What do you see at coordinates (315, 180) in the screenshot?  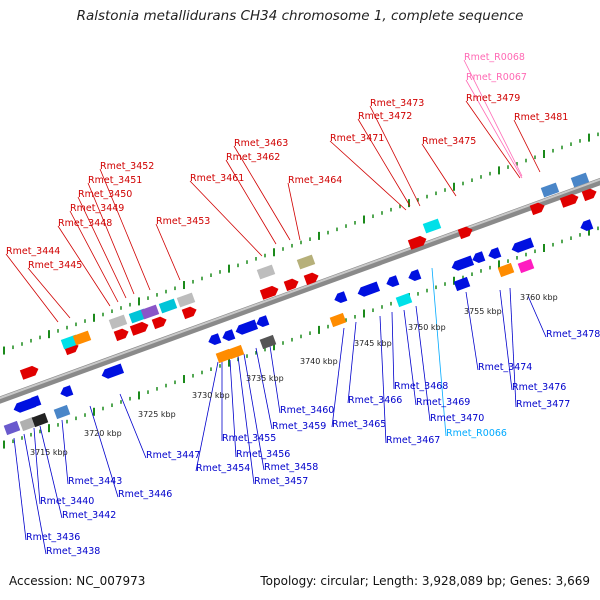 I see `top-gene-label: Rmet_3464` at bounding box center [315, 180].